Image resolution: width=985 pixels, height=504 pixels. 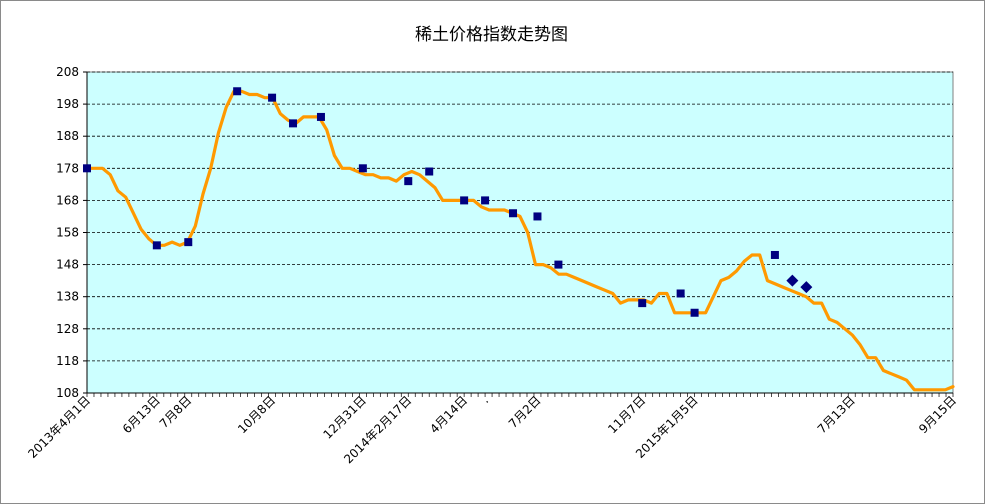 I want to click on x-tick-label: 6月13日, so click(x=141, y=414).